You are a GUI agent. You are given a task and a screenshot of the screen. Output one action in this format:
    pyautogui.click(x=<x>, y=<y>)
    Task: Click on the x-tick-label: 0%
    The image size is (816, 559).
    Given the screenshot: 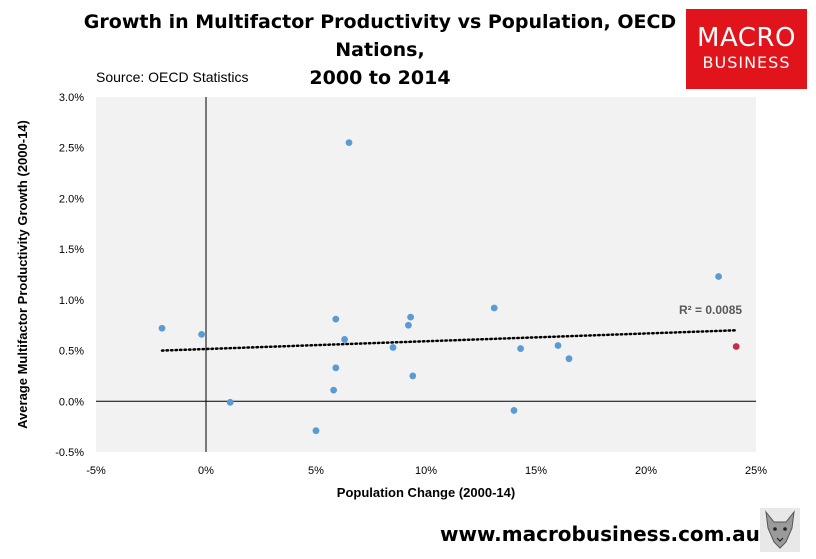 What is the action you would take?
    pyautogui.click(x=206, y=471)
    